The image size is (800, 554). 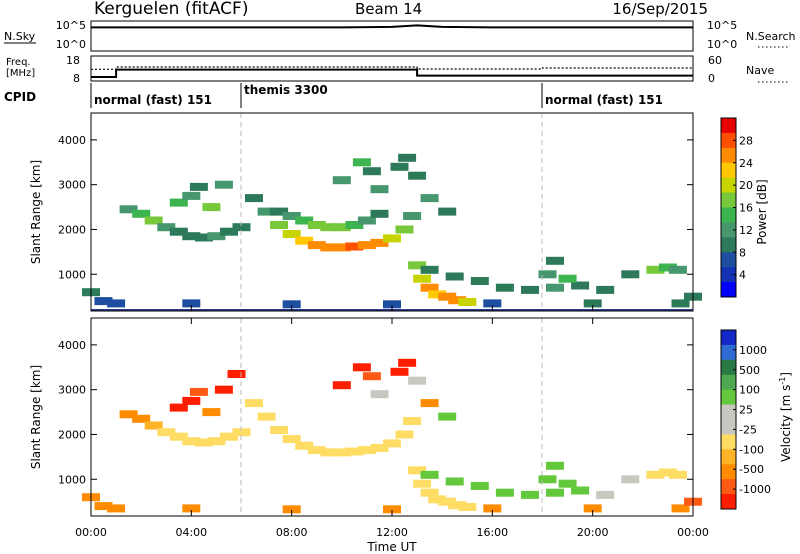 I want to click on freq-panel: Freq. [MHz] 18 8 60 0 Nave, so click(x=398, y=69).